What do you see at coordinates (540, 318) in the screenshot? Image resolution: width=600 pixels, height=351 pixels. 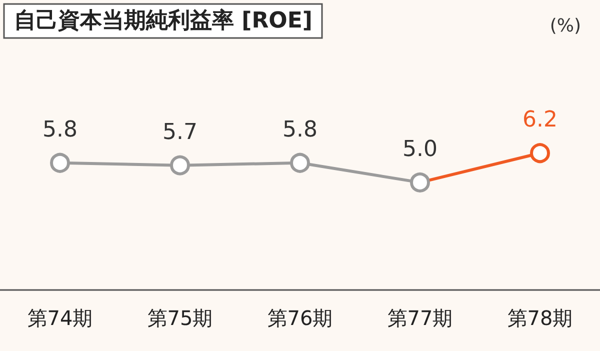 I see `x-tick-label: 第78期` at bounding box center [540, 318].